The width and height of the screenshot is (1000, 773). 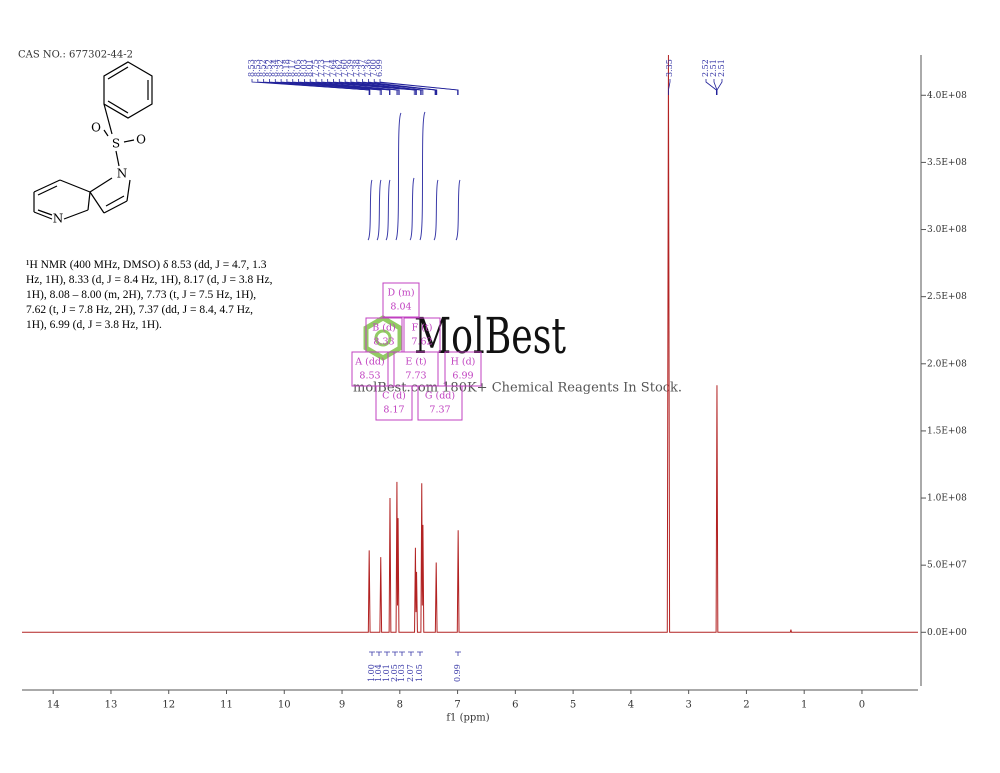 What do you see at coordinates (457, 705) in the screenshot?
I see `x-tick-label: 7` at bounding box center [457, 705].